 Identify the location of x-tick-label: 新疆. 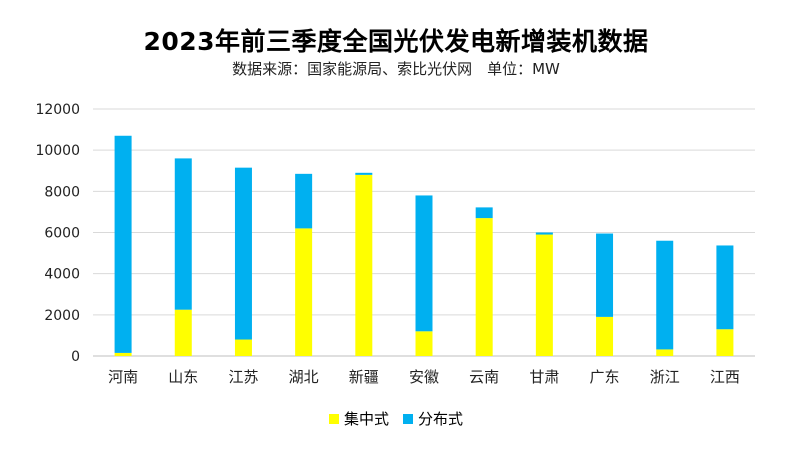
(364, 377).